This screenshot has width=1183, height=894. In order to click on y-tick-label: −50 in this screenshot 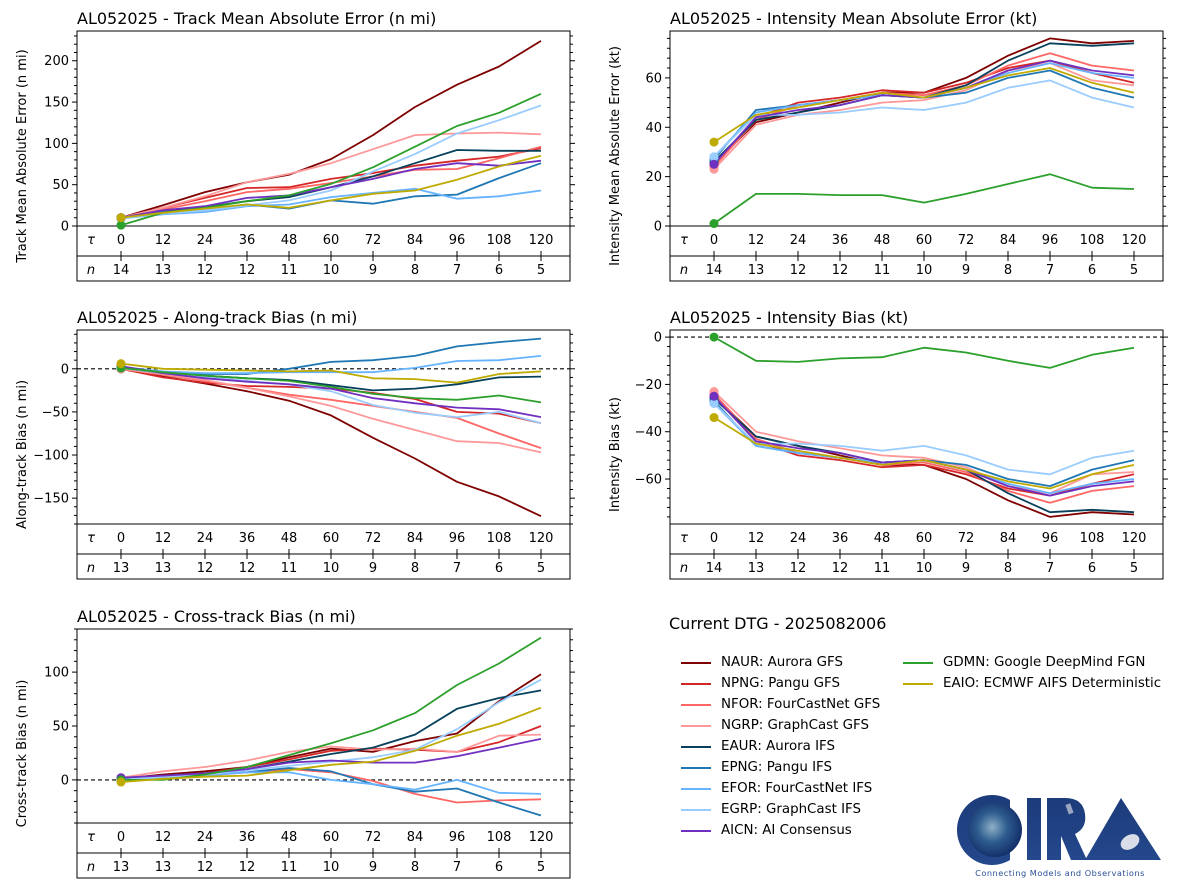, I will do `click(55, 412)`.